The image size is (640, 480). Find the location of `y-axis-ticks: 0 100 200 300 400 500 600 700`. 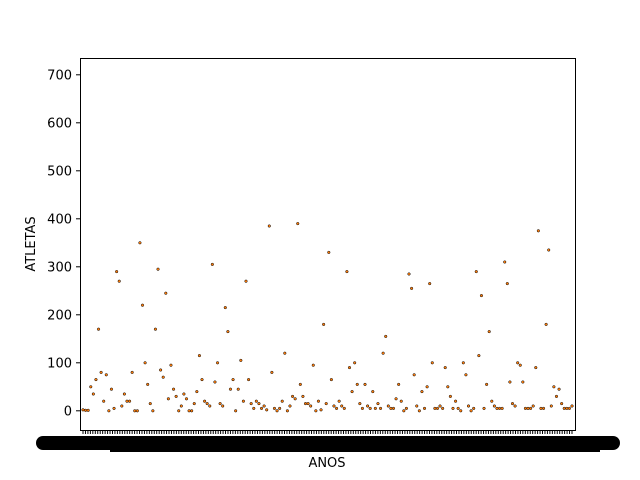

y-axis-ticks: 0 100 200 300 400 500 600 700 is located at coordinates (63, 243).